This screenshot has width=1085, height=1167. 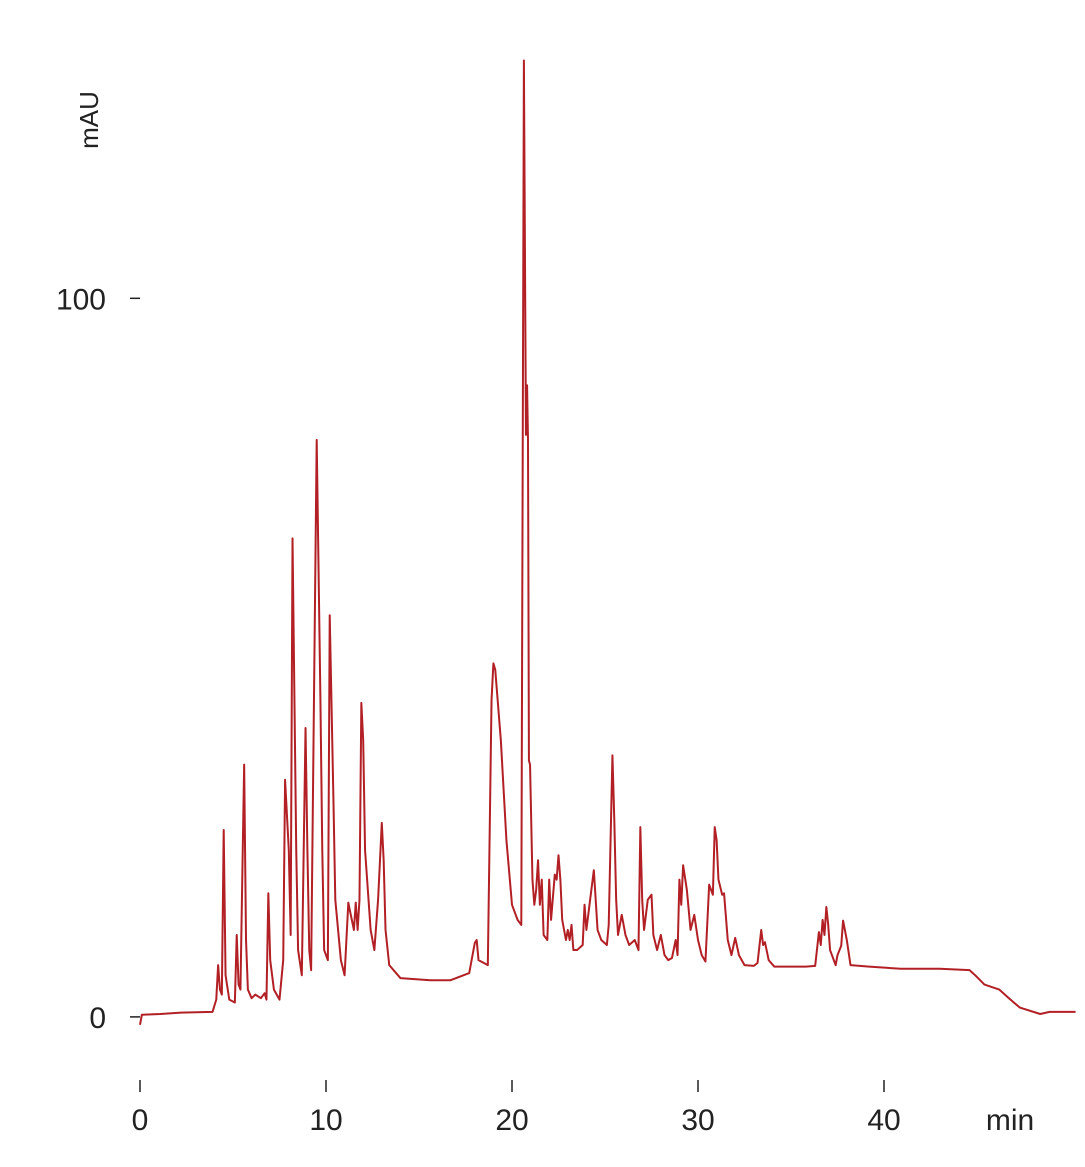 What do you see at coordinates (697, 1120) in the screenshot?
I see `x-tick-label: 30` at bounding box center [697, 1120].